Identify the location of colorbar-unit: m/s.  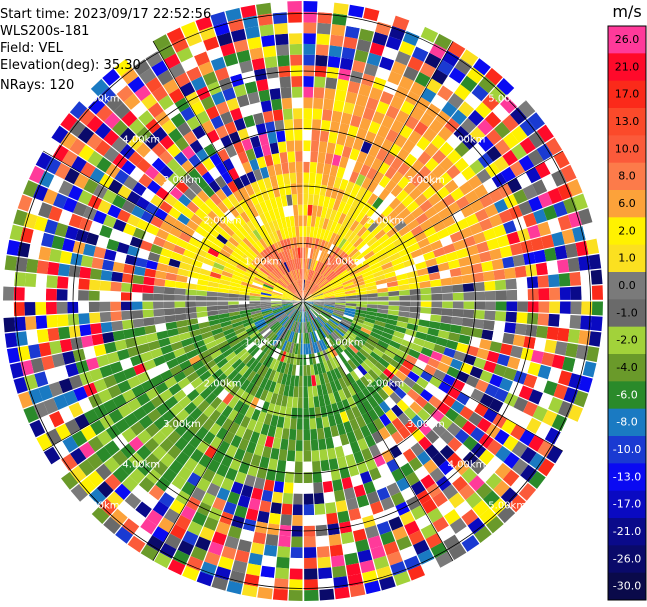
(626, 11).